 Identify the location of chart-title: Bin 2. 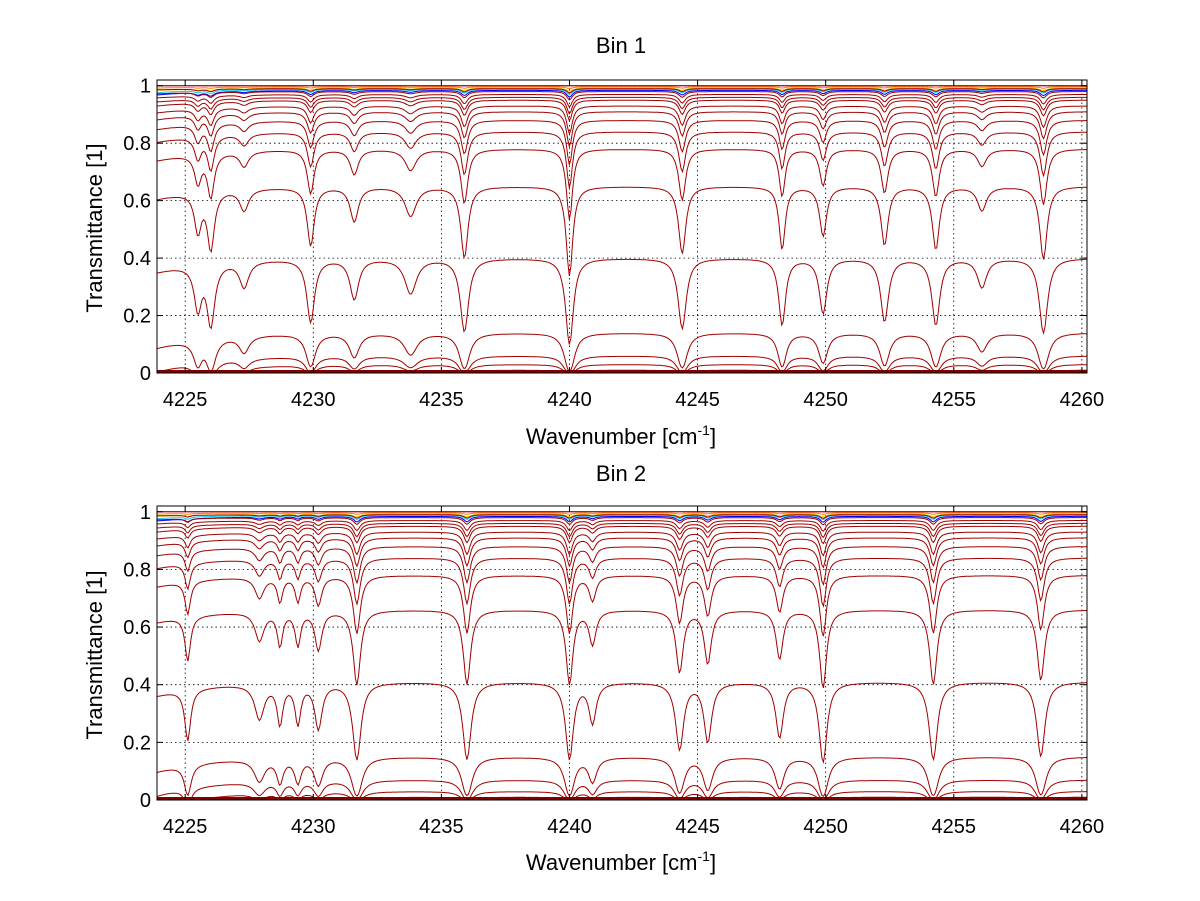
(621, 473).